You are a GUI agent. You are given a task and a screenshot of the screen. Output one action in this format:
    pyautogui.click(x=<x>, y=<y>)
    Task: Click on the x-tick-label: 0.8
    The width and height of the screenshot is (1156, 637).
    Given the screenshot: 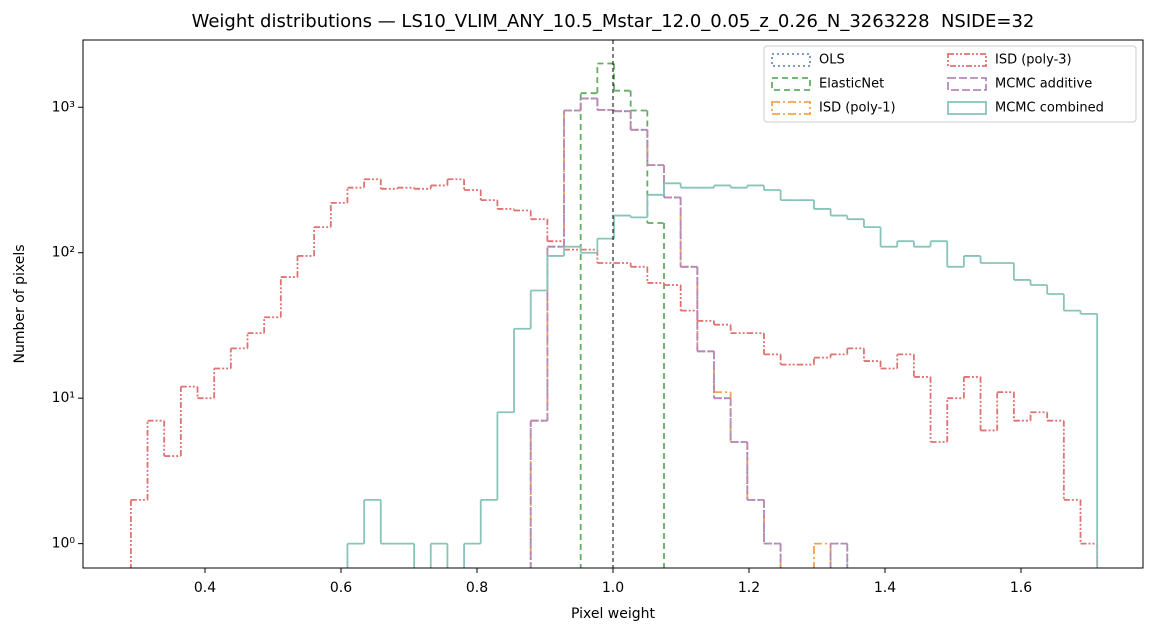 What is the action you would take?
    pyautogui.click(x=477, y=588)
    